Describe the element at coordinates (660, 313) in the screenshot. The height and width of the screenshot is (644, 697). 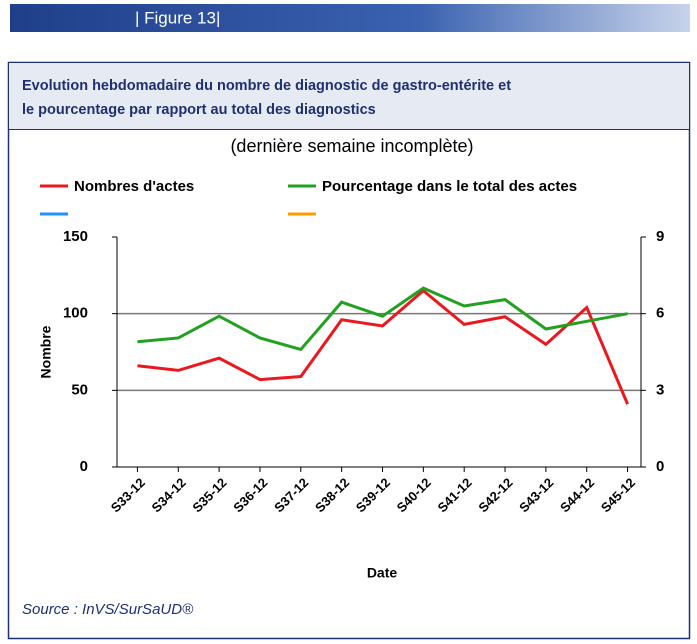
I see `y2-tick-label: 6` at that location.